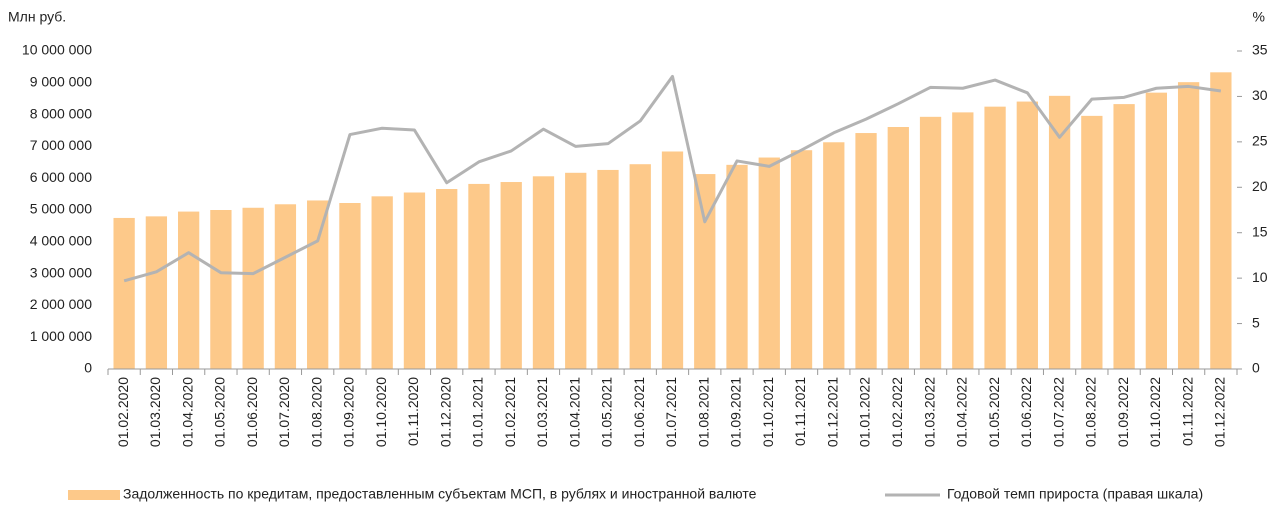 This screenshot has width=1274, height=505. What do you see at coordinates (1260, 277) in the screenshot?
I see `y2-tick-label: 10` at bounding box center [1260, 277].